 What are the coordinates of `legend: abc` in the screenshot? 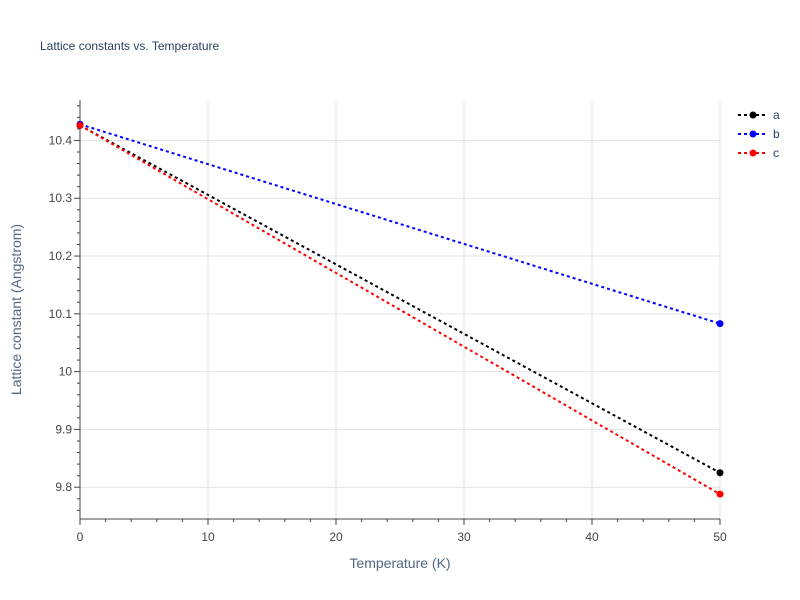 It's located at (759, 134).